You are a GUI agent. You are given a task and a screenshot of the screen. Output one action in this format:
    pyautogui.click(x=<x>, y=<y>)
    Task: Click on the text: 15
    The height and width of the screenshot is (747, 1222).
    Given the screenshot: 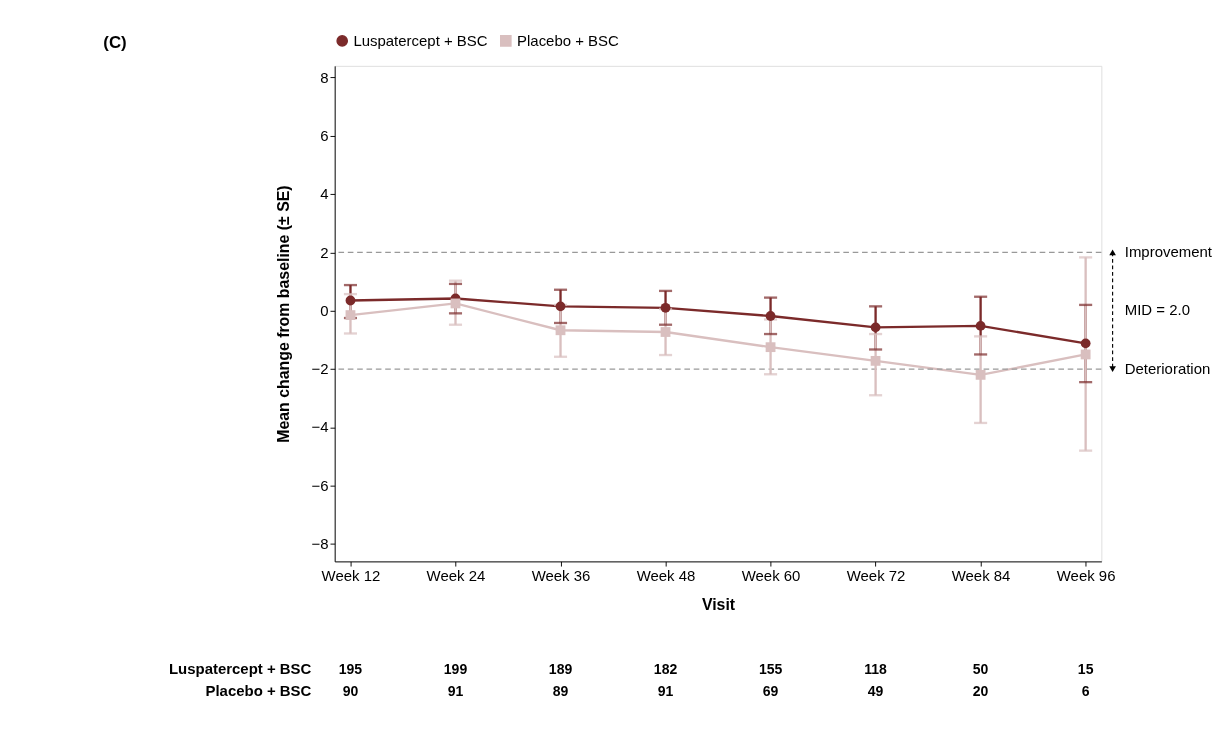 What is the action you would take?
    pyautogui.click(x=1085, y=668)
    